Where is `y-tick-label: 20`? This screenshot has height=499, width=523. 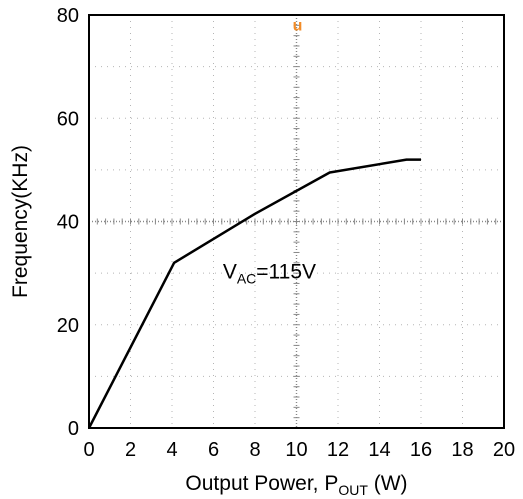 y-tick-label: 20 is located at coordinates (68, 326).